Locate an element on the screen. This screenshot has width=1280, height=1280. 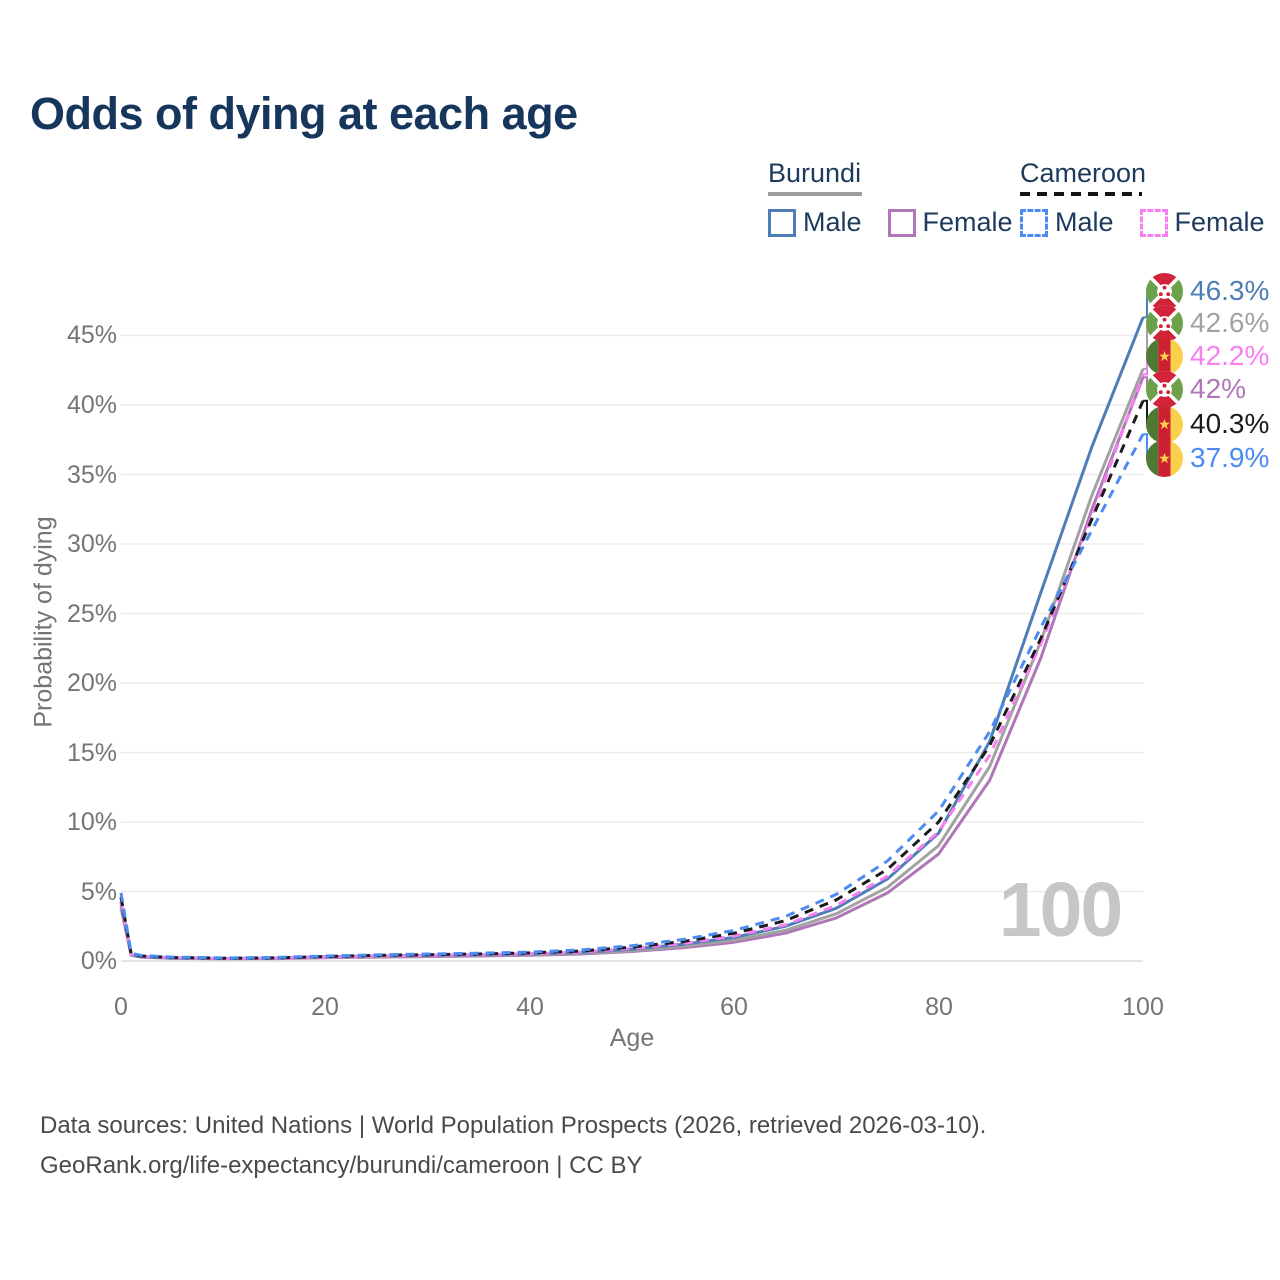
y-tick-label: 10% is located at coordinates (91, 822).